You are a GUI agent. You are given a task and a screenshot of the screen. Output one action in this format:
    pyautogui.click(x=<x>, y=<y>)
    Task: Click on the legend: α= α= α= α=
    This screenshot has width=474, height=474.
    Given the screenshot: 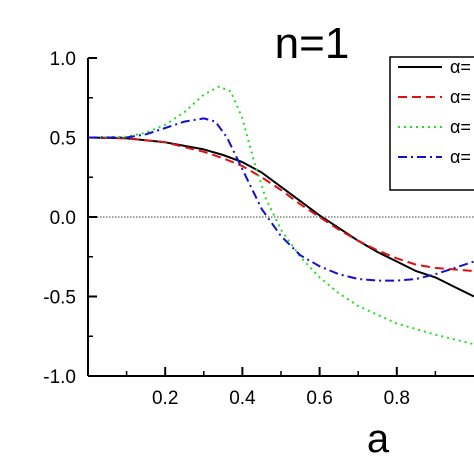 What is the action you would take?
    pyautogui.click(x=431, y=123)
    